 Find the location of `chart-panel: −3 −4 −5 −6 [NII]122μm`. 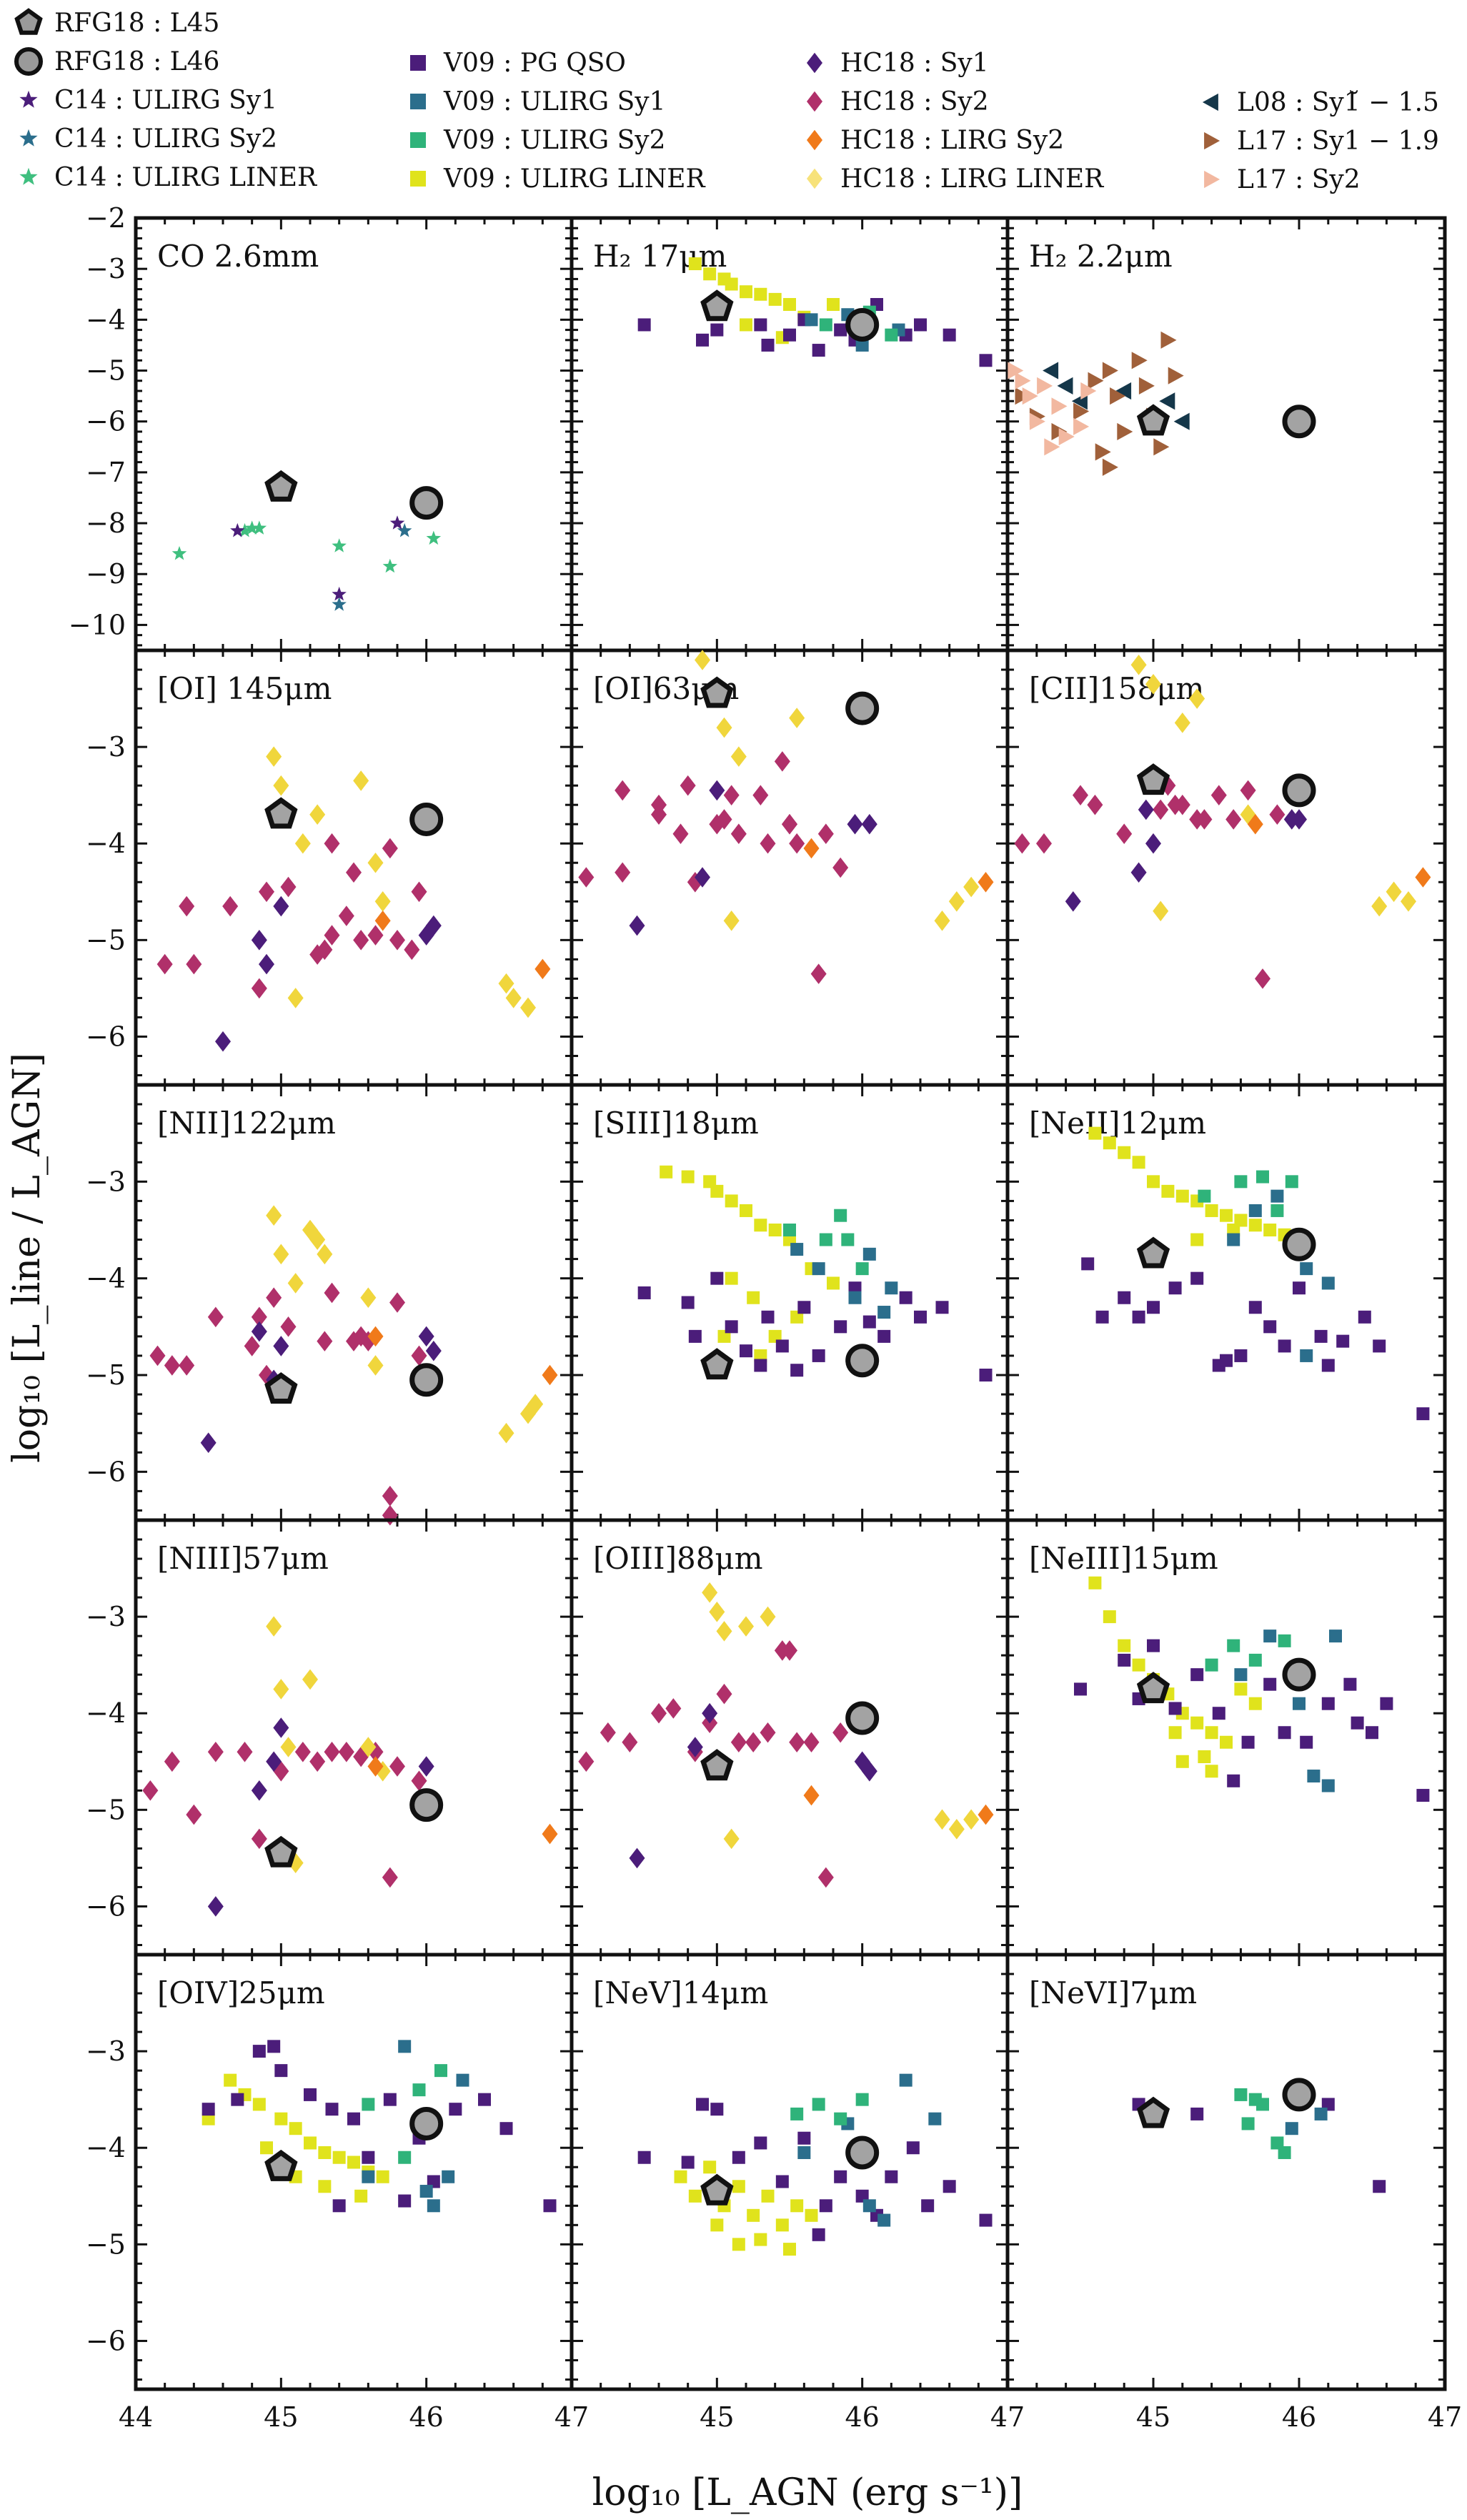

chart-panel: −3 −4 −5 −6 [NII]122μm is located at coordinates (330, 1304).